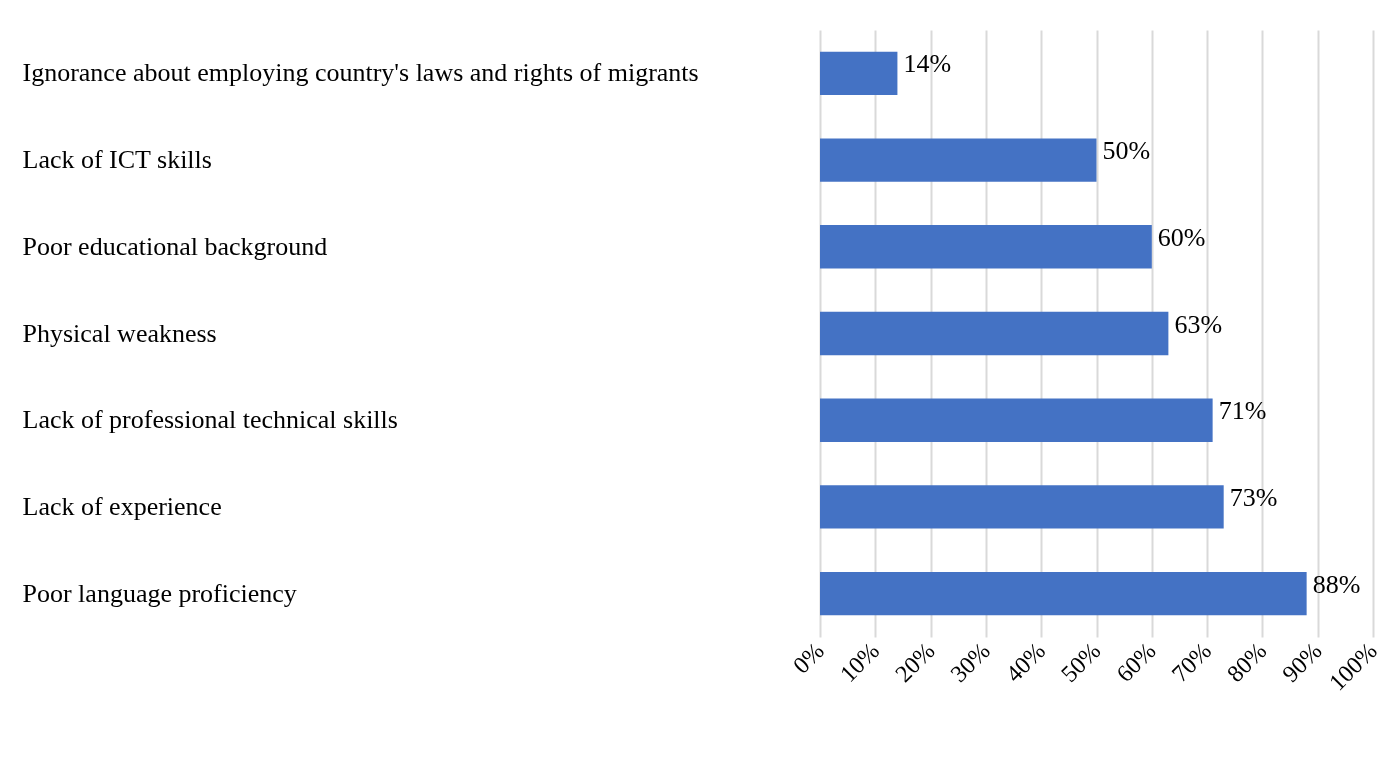  I want to click on x-tick-label: 40%, so click(1025, 662).